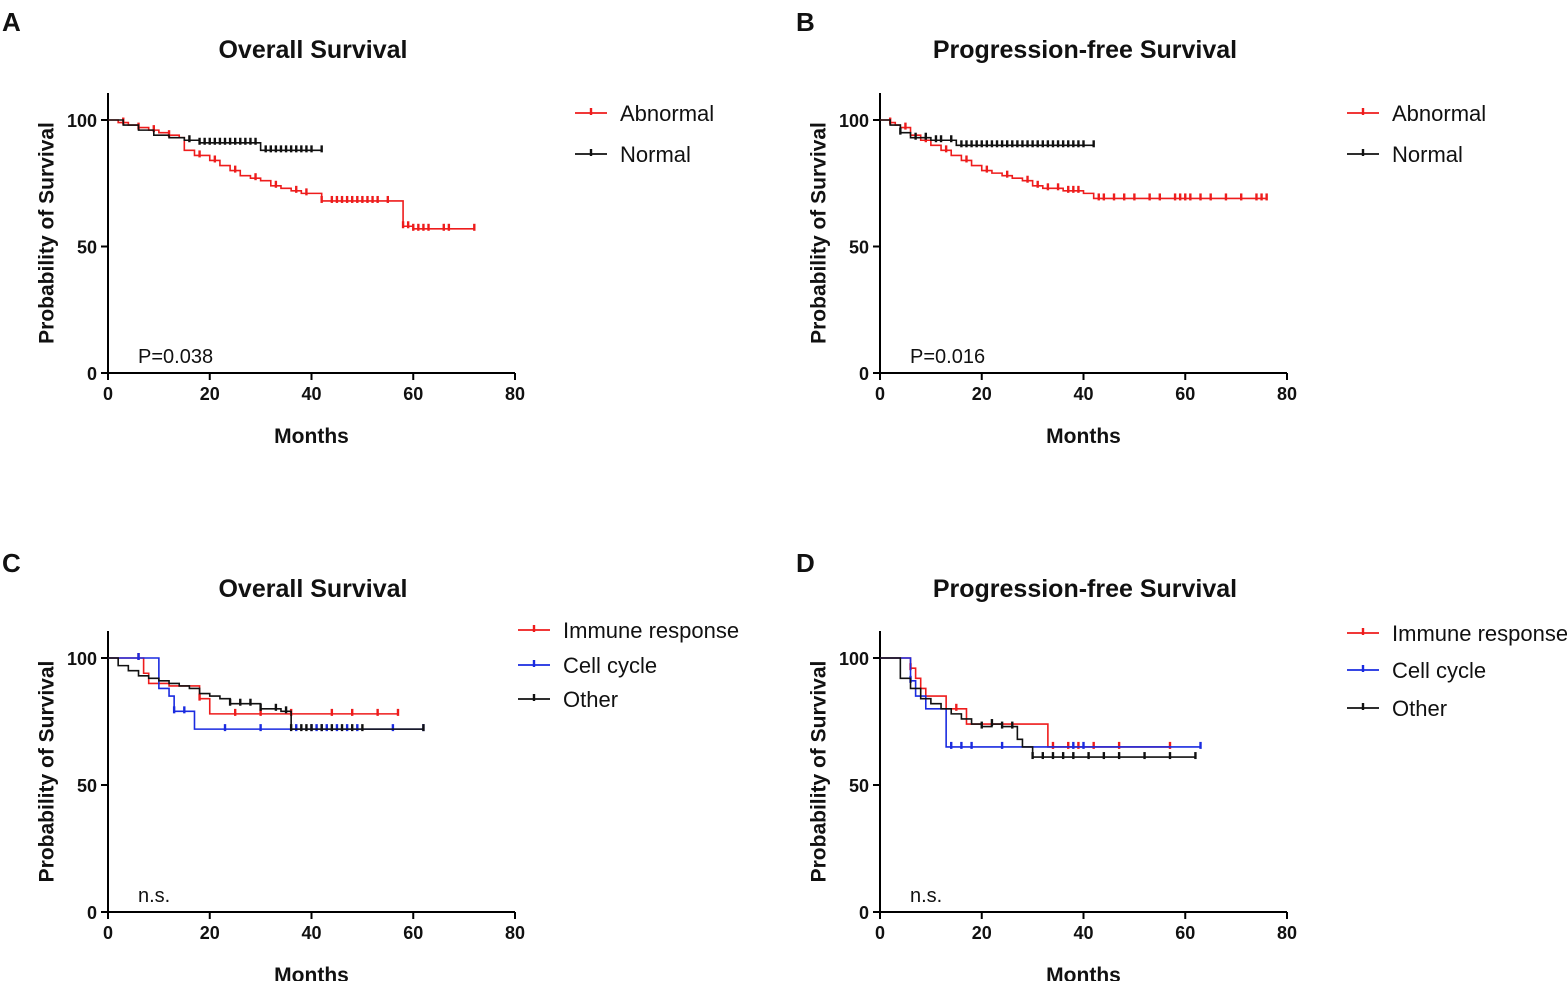 The width and height of the screenshot is (1567, 981). I want to click on series-abnormal, so click(1074, 159).